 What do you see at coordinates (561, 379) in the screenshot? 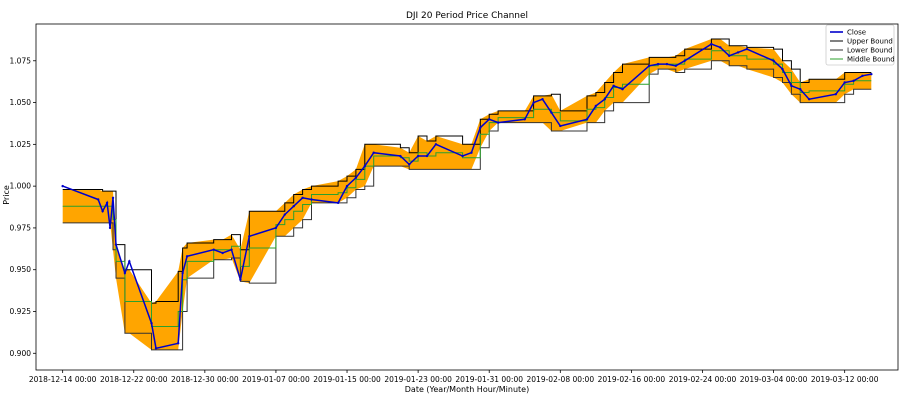
I see `x-tick-label: 2019-02-08 00:00` at bounding box center [561, 379].